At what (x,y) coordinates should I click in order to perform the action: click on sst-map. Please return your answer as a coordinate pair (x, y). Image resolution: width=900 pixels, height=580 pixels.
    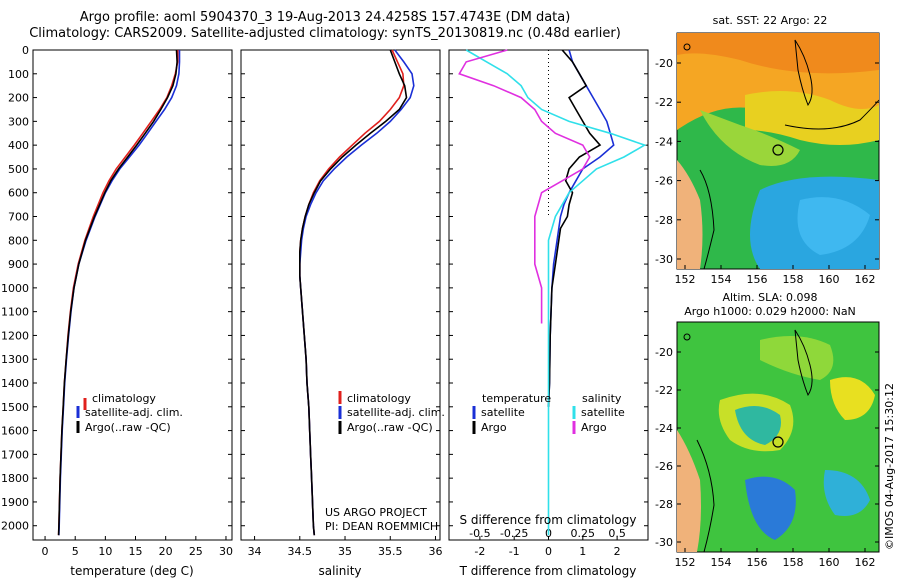
    Looking at the image, I should click on (778, 151).